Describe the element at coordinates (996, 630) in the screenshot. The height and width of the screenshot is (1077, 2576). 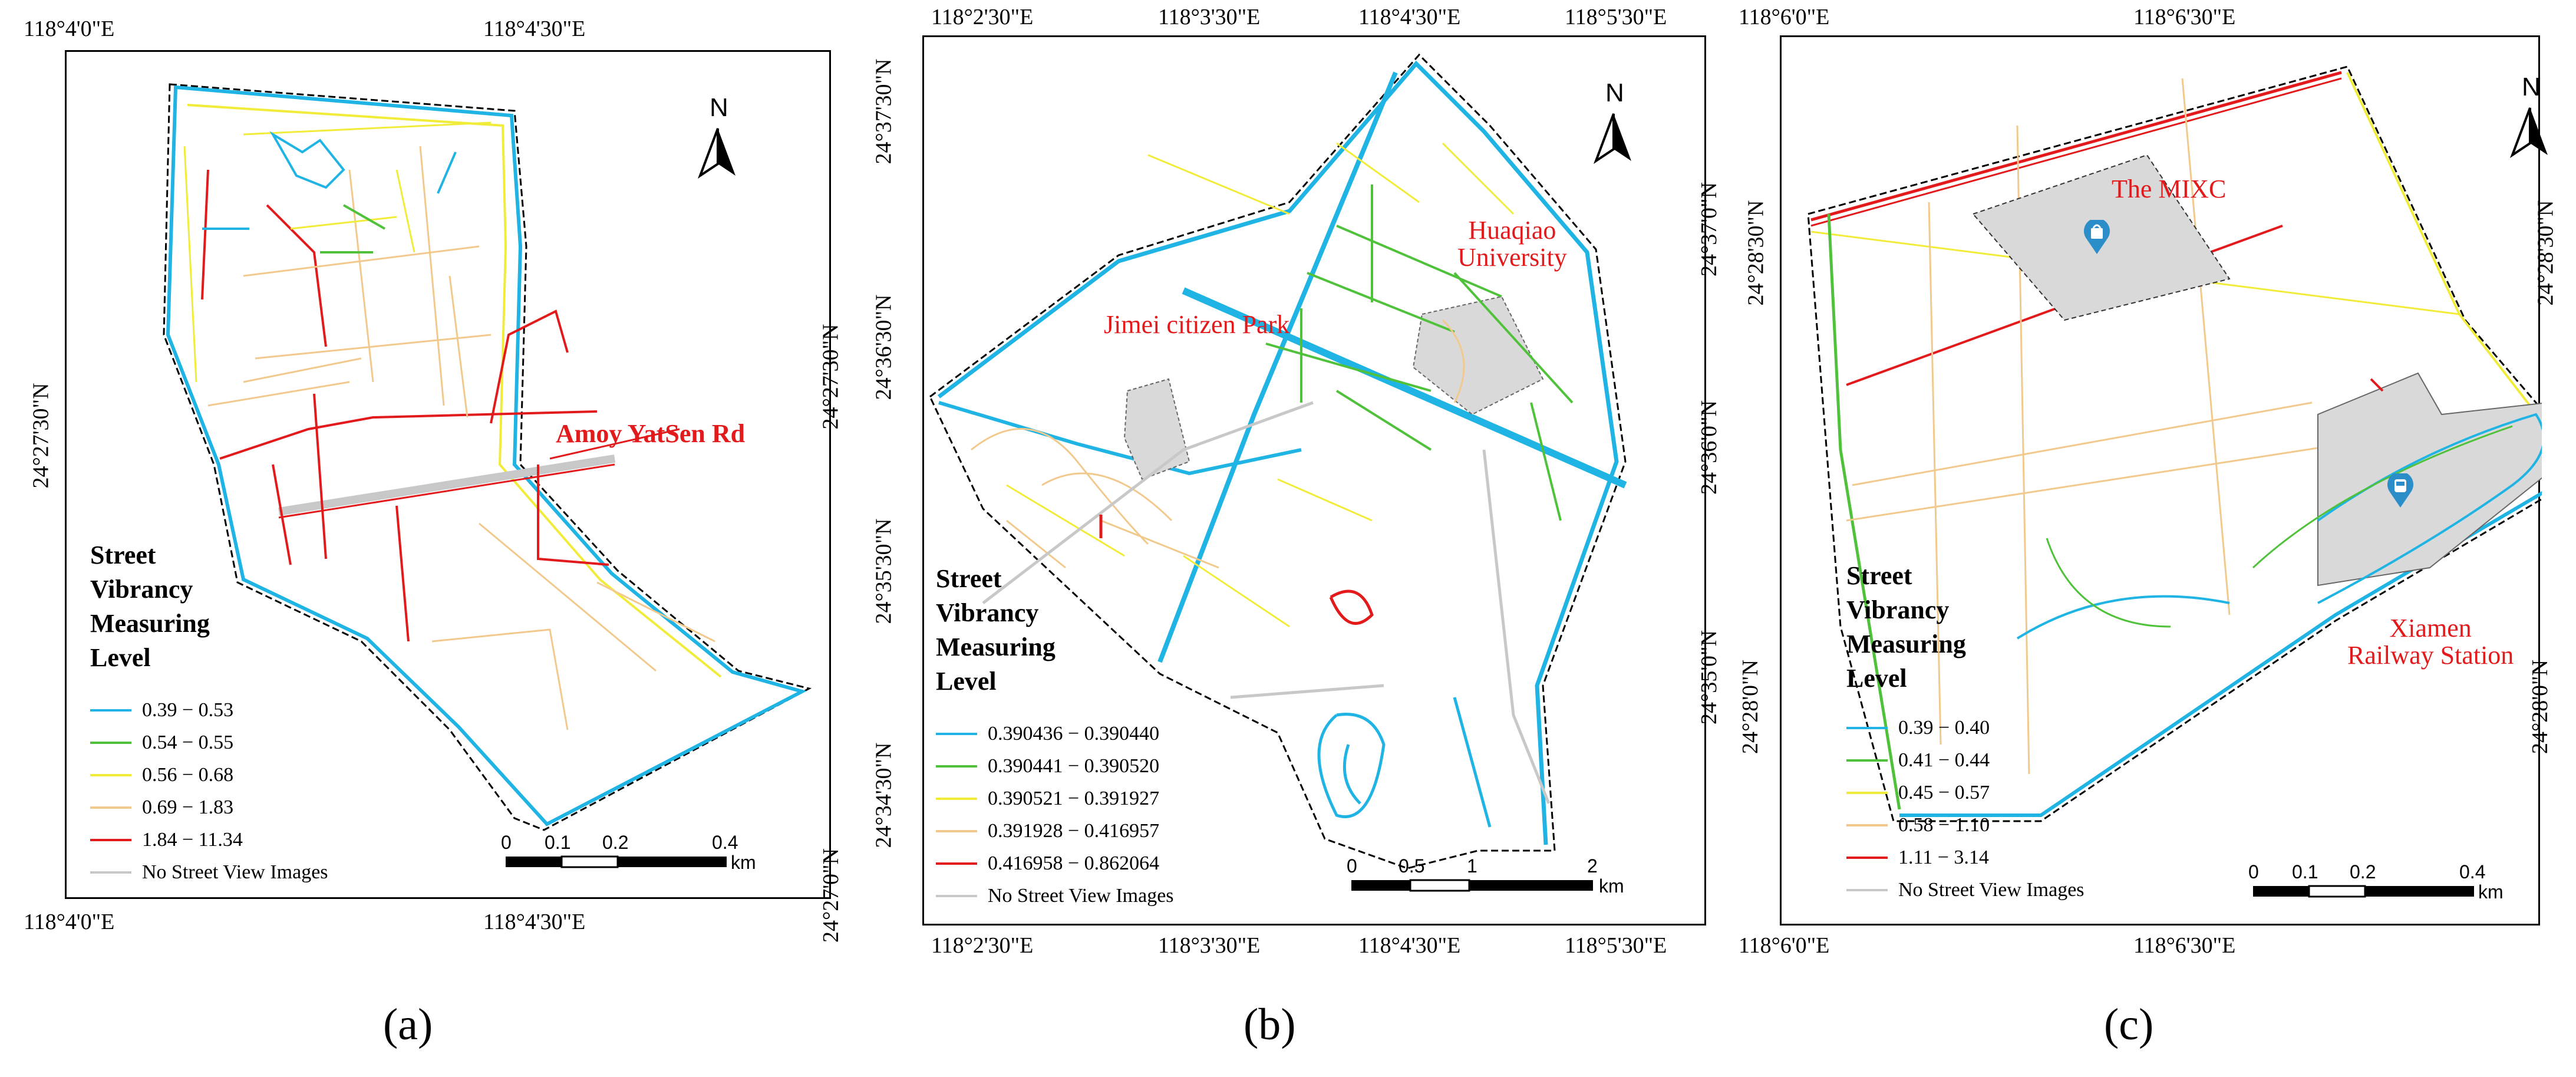
I see `legend-title-b: Street Vibrancy Measuring Level` at that location.